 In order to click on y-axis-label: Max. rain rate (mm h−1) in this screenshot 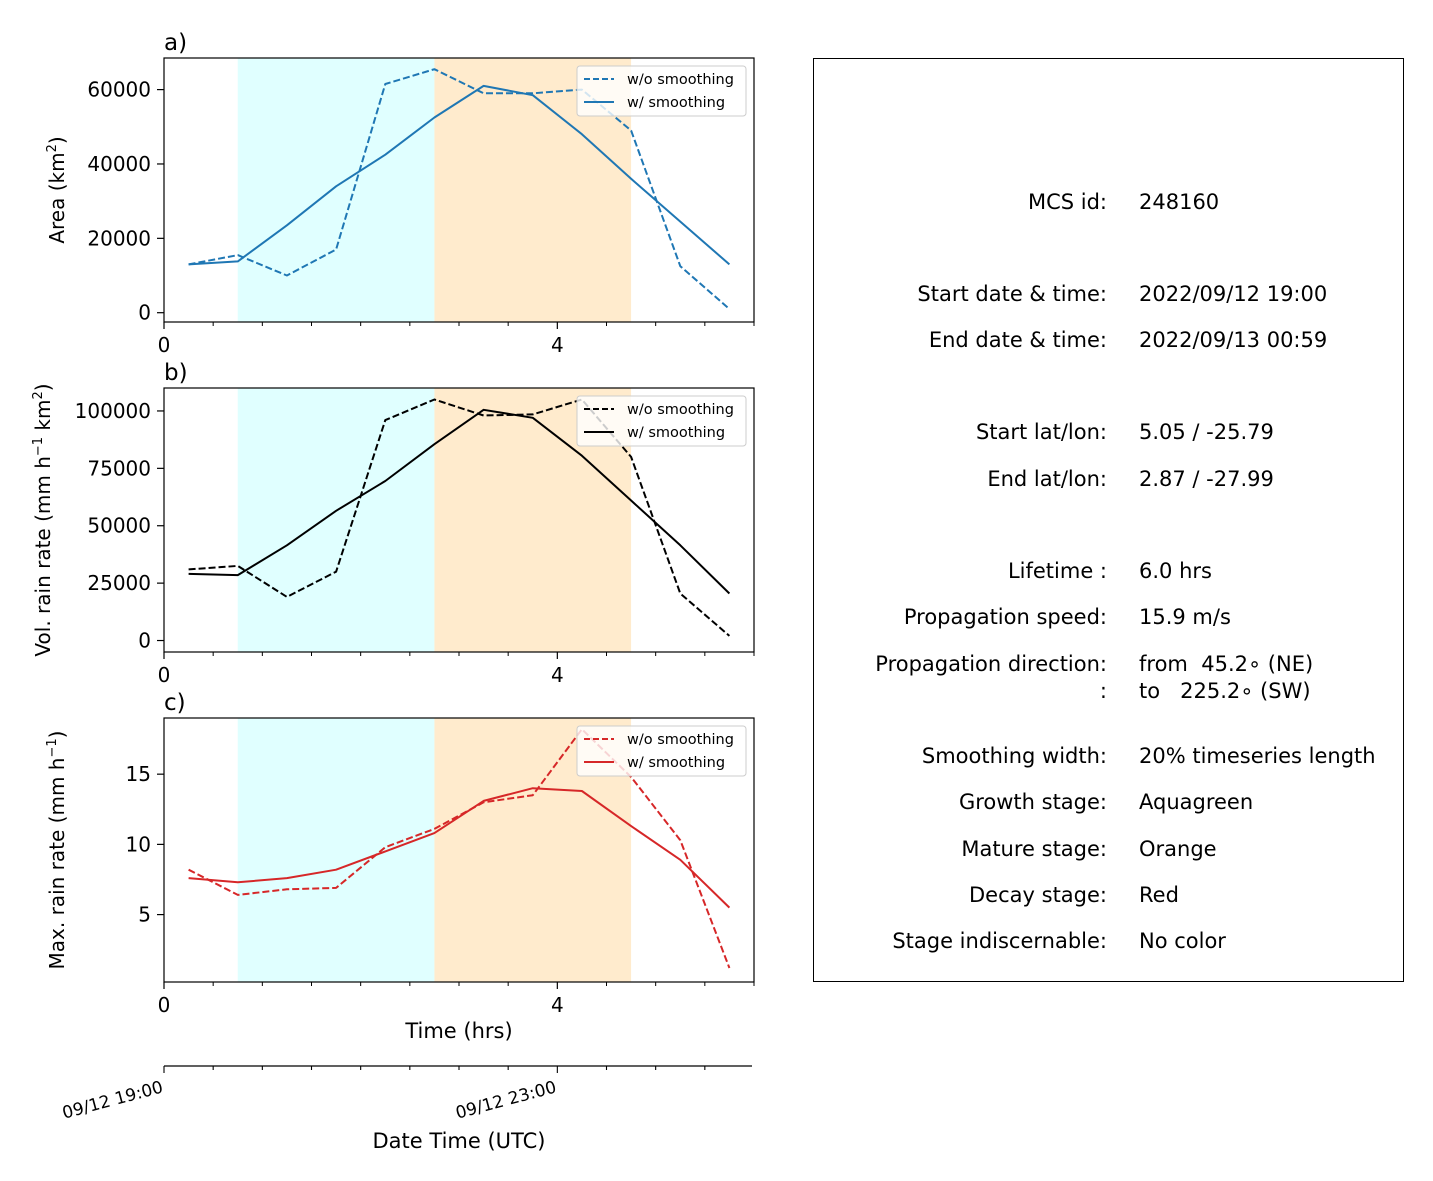, I will do `click(57, 850)`.